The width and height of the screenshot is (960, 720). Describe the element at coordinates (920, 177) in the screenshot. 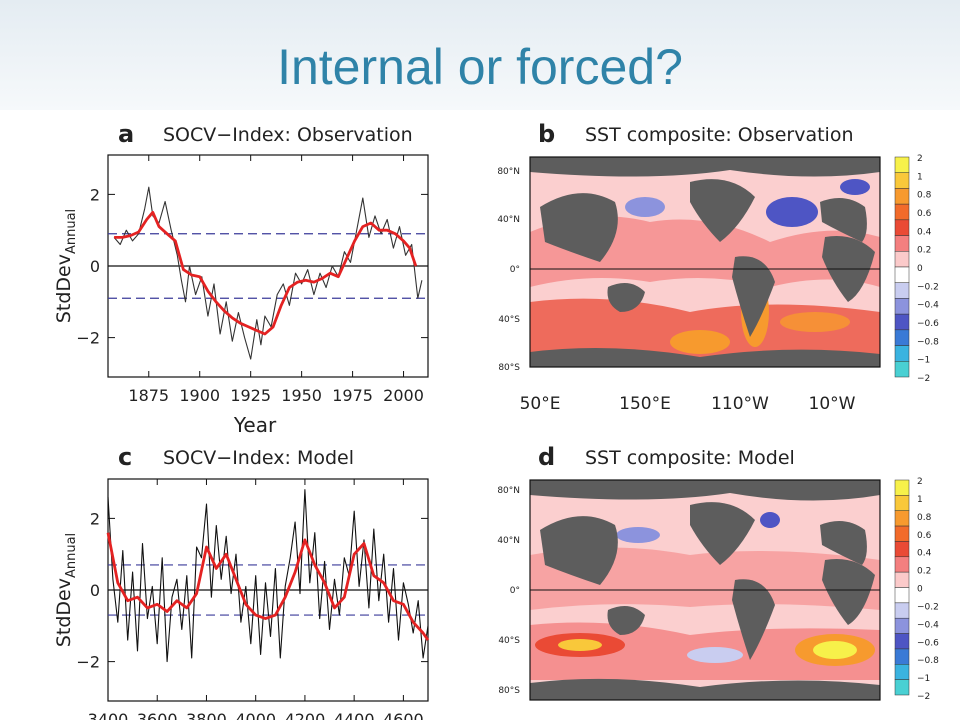

I see `colorbar-label-b-colorbar-1: 1` at that location.